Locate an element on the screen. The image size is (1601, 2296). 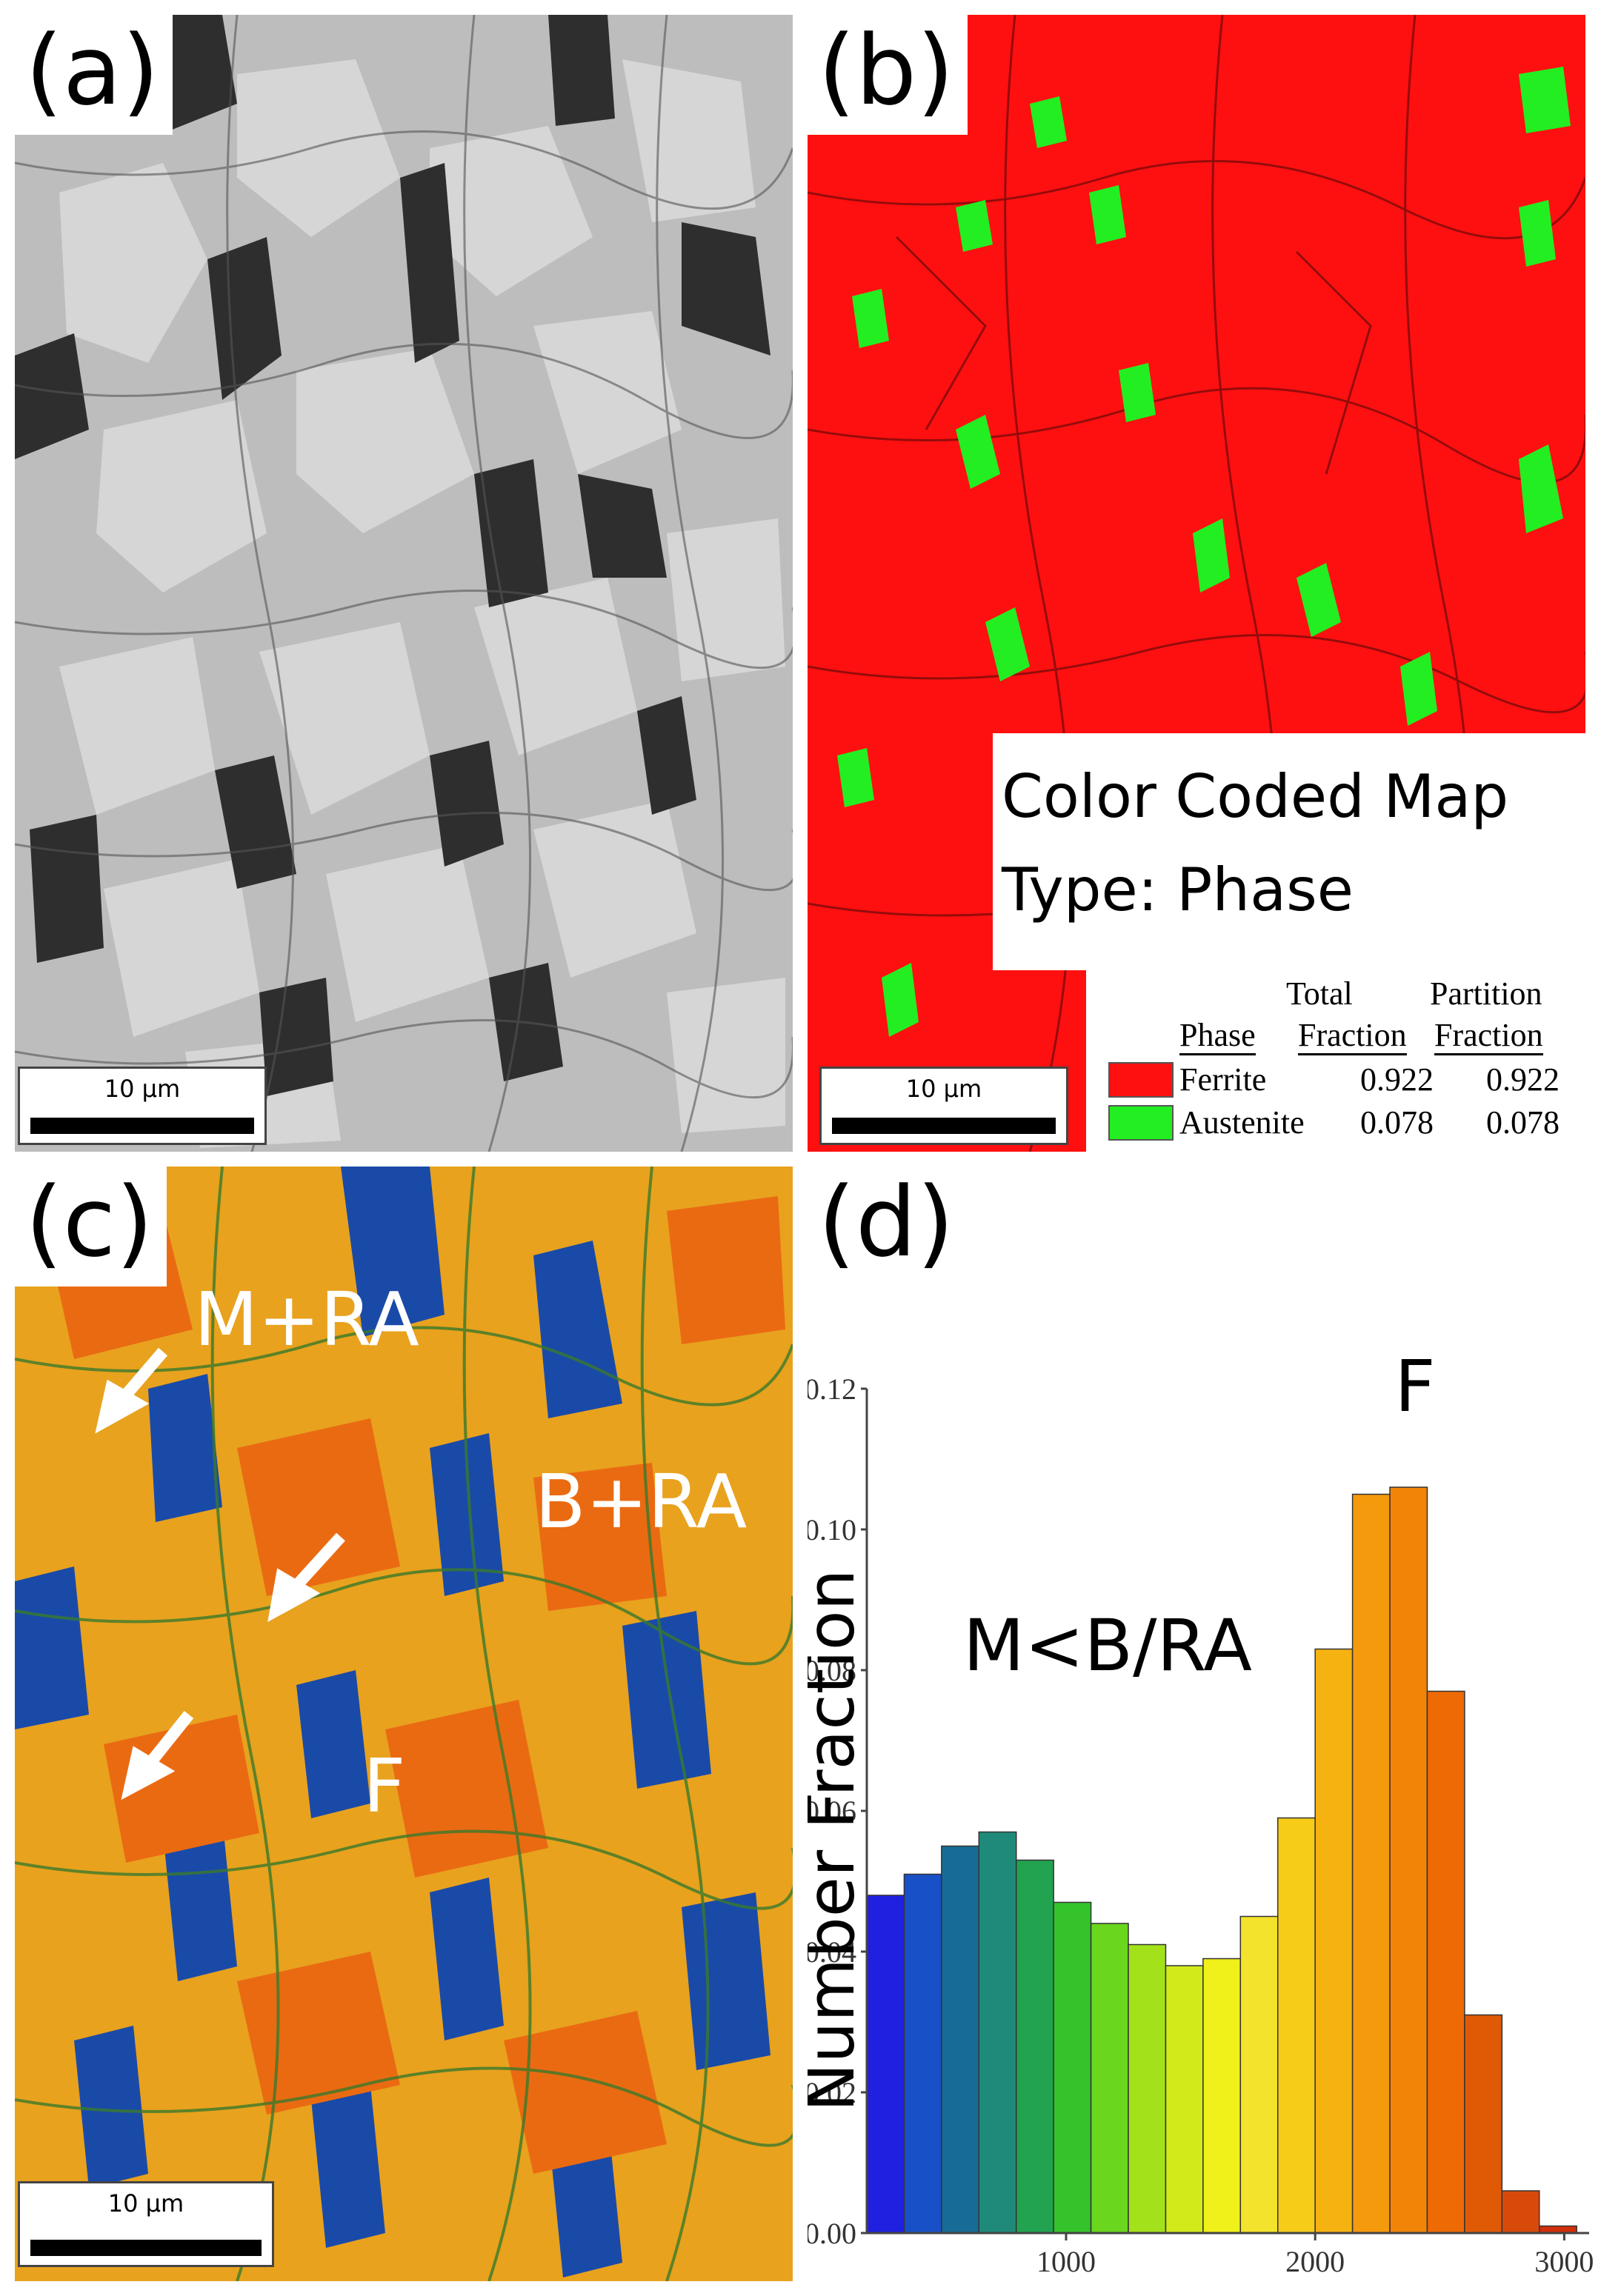
annotation-f: F is located at coordinates (384, 1786).